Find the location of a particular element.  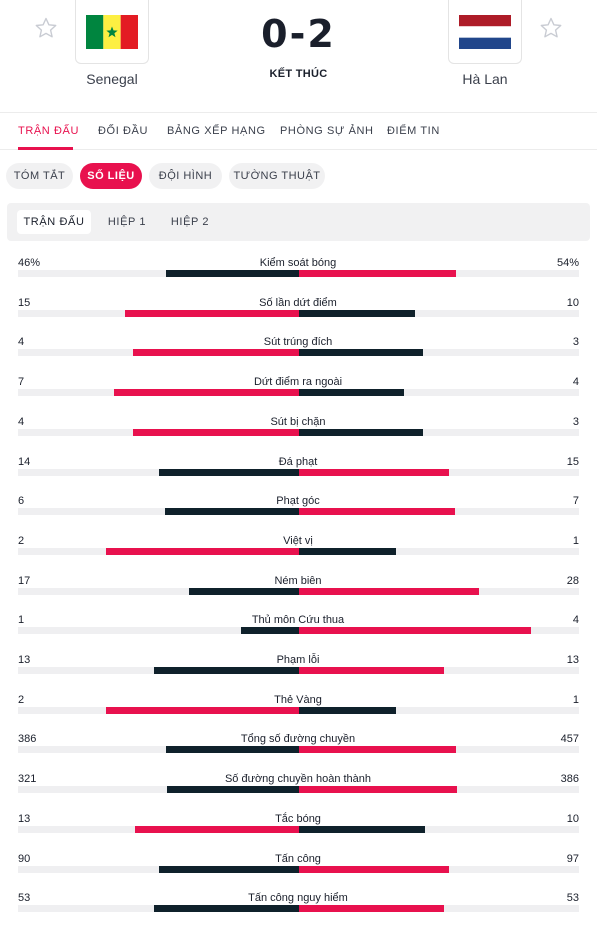

stat-row: 4 Sút bị chặn 3 is located at coordinates (298, 431).